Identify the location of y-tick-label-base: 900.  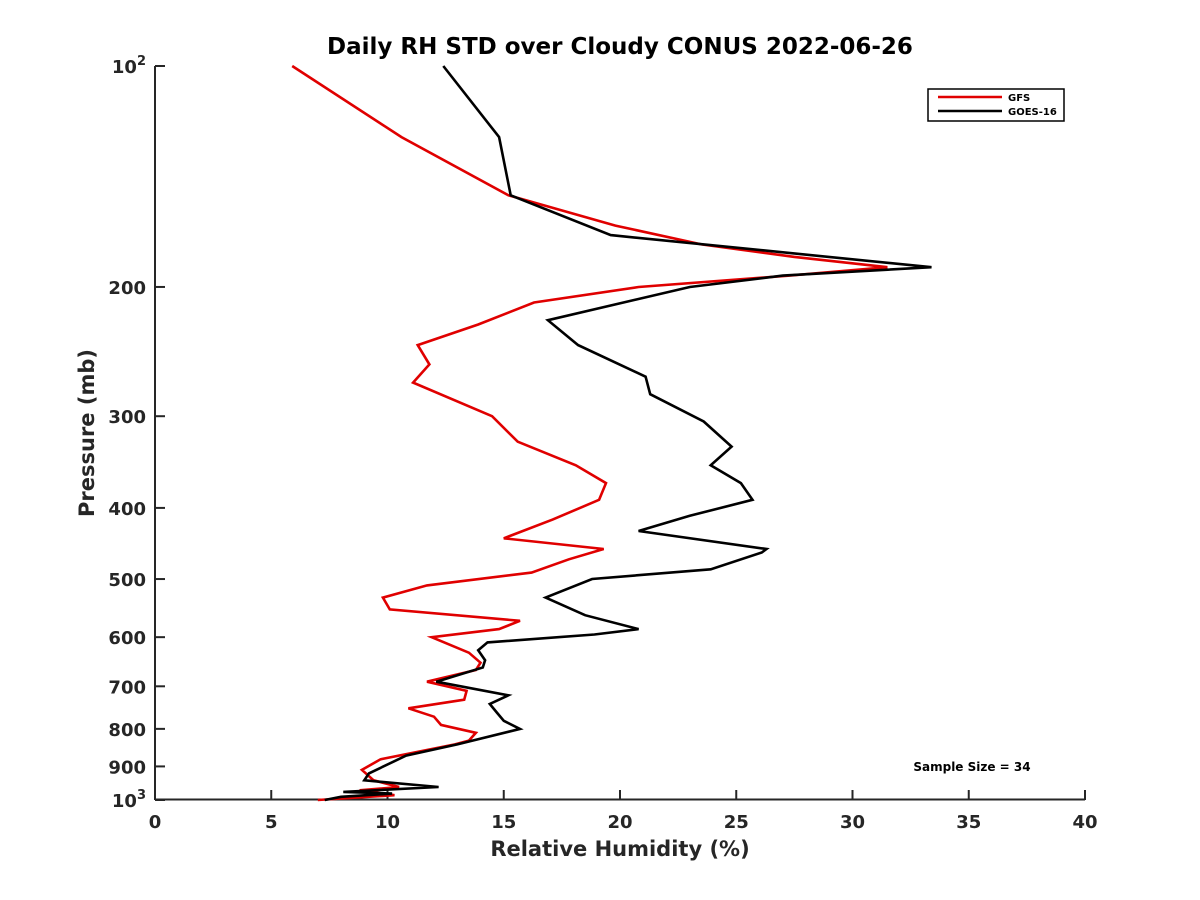
(127, 767).